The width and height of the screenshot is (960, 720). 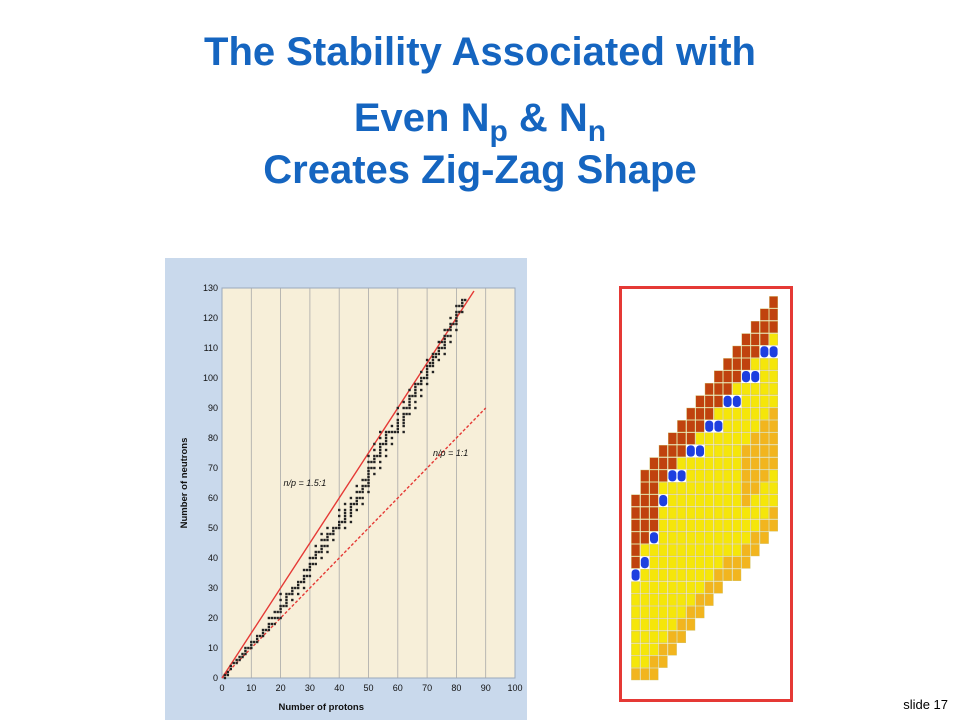 I want to click on ratio-label-1: n/p = 1:1, so click(x=450, y=453).